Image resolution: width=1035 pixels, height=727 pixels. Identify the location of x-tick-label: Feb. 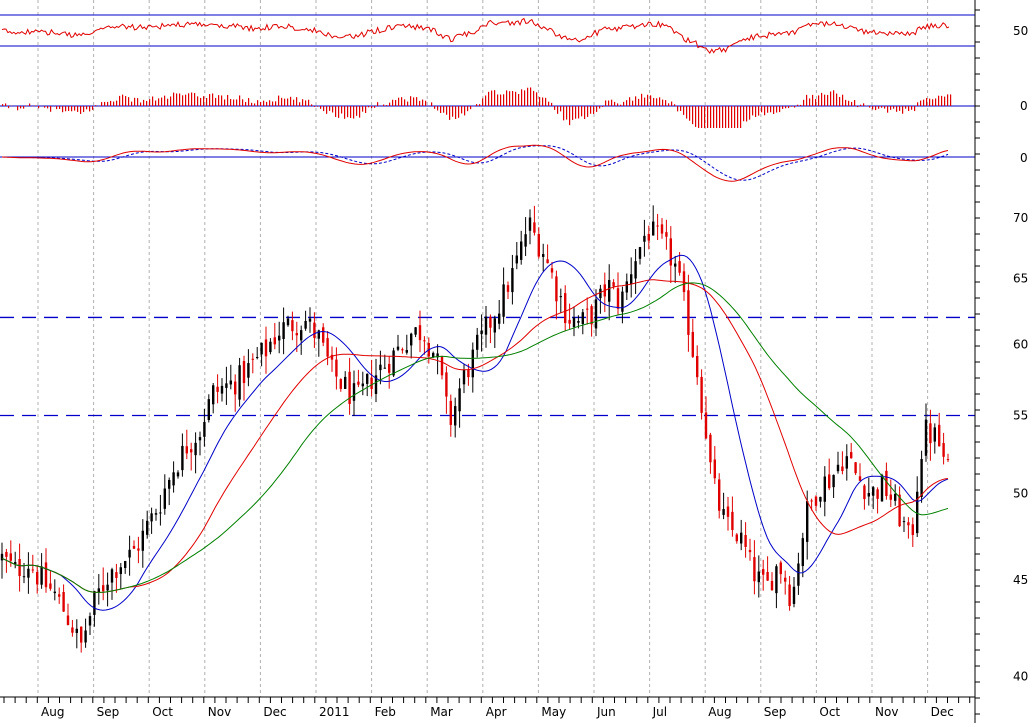
(385, 712).